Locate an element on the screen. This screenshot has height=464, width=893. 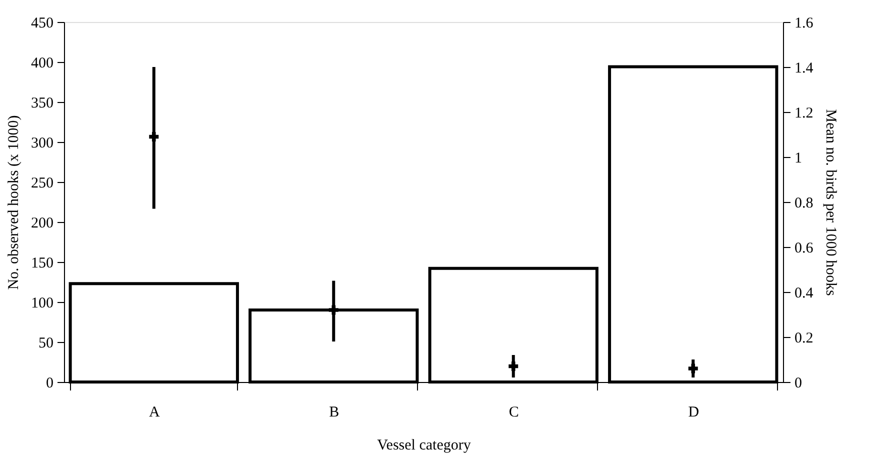
y-tick-label: 250 is located at coordinates (42, 184).